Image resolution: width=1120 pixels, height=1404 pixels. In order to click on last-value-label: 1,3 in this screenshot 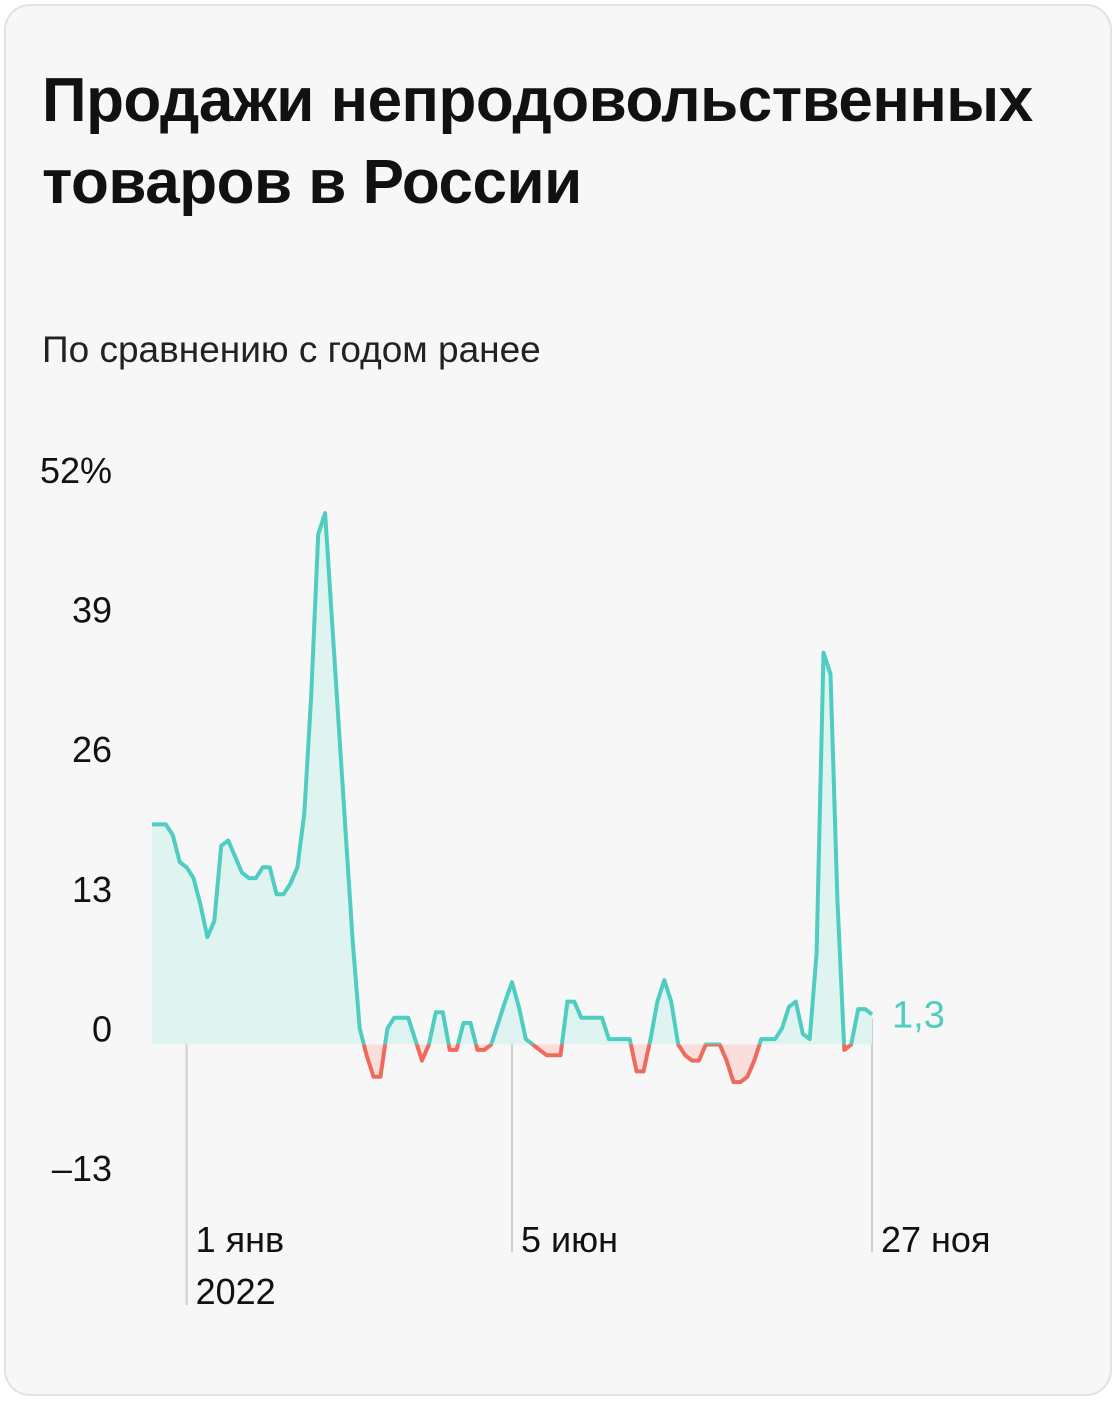, I will do `click(918, 1015)`.